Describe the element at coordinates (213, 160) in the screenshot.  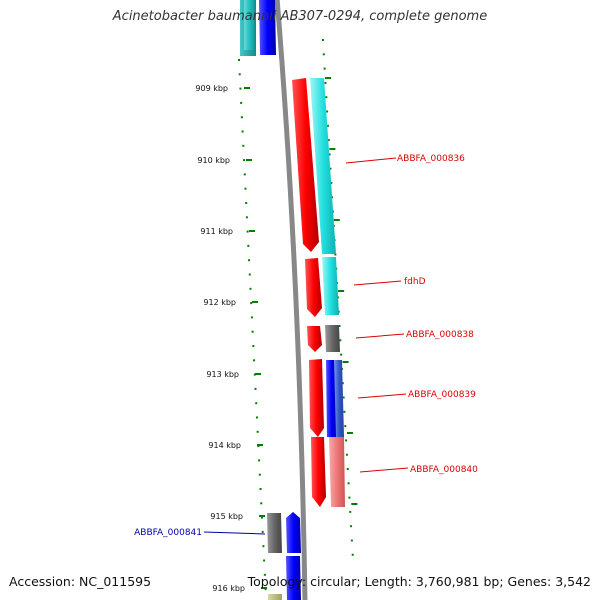
I see `scale-label: 910 kbp` at that location.